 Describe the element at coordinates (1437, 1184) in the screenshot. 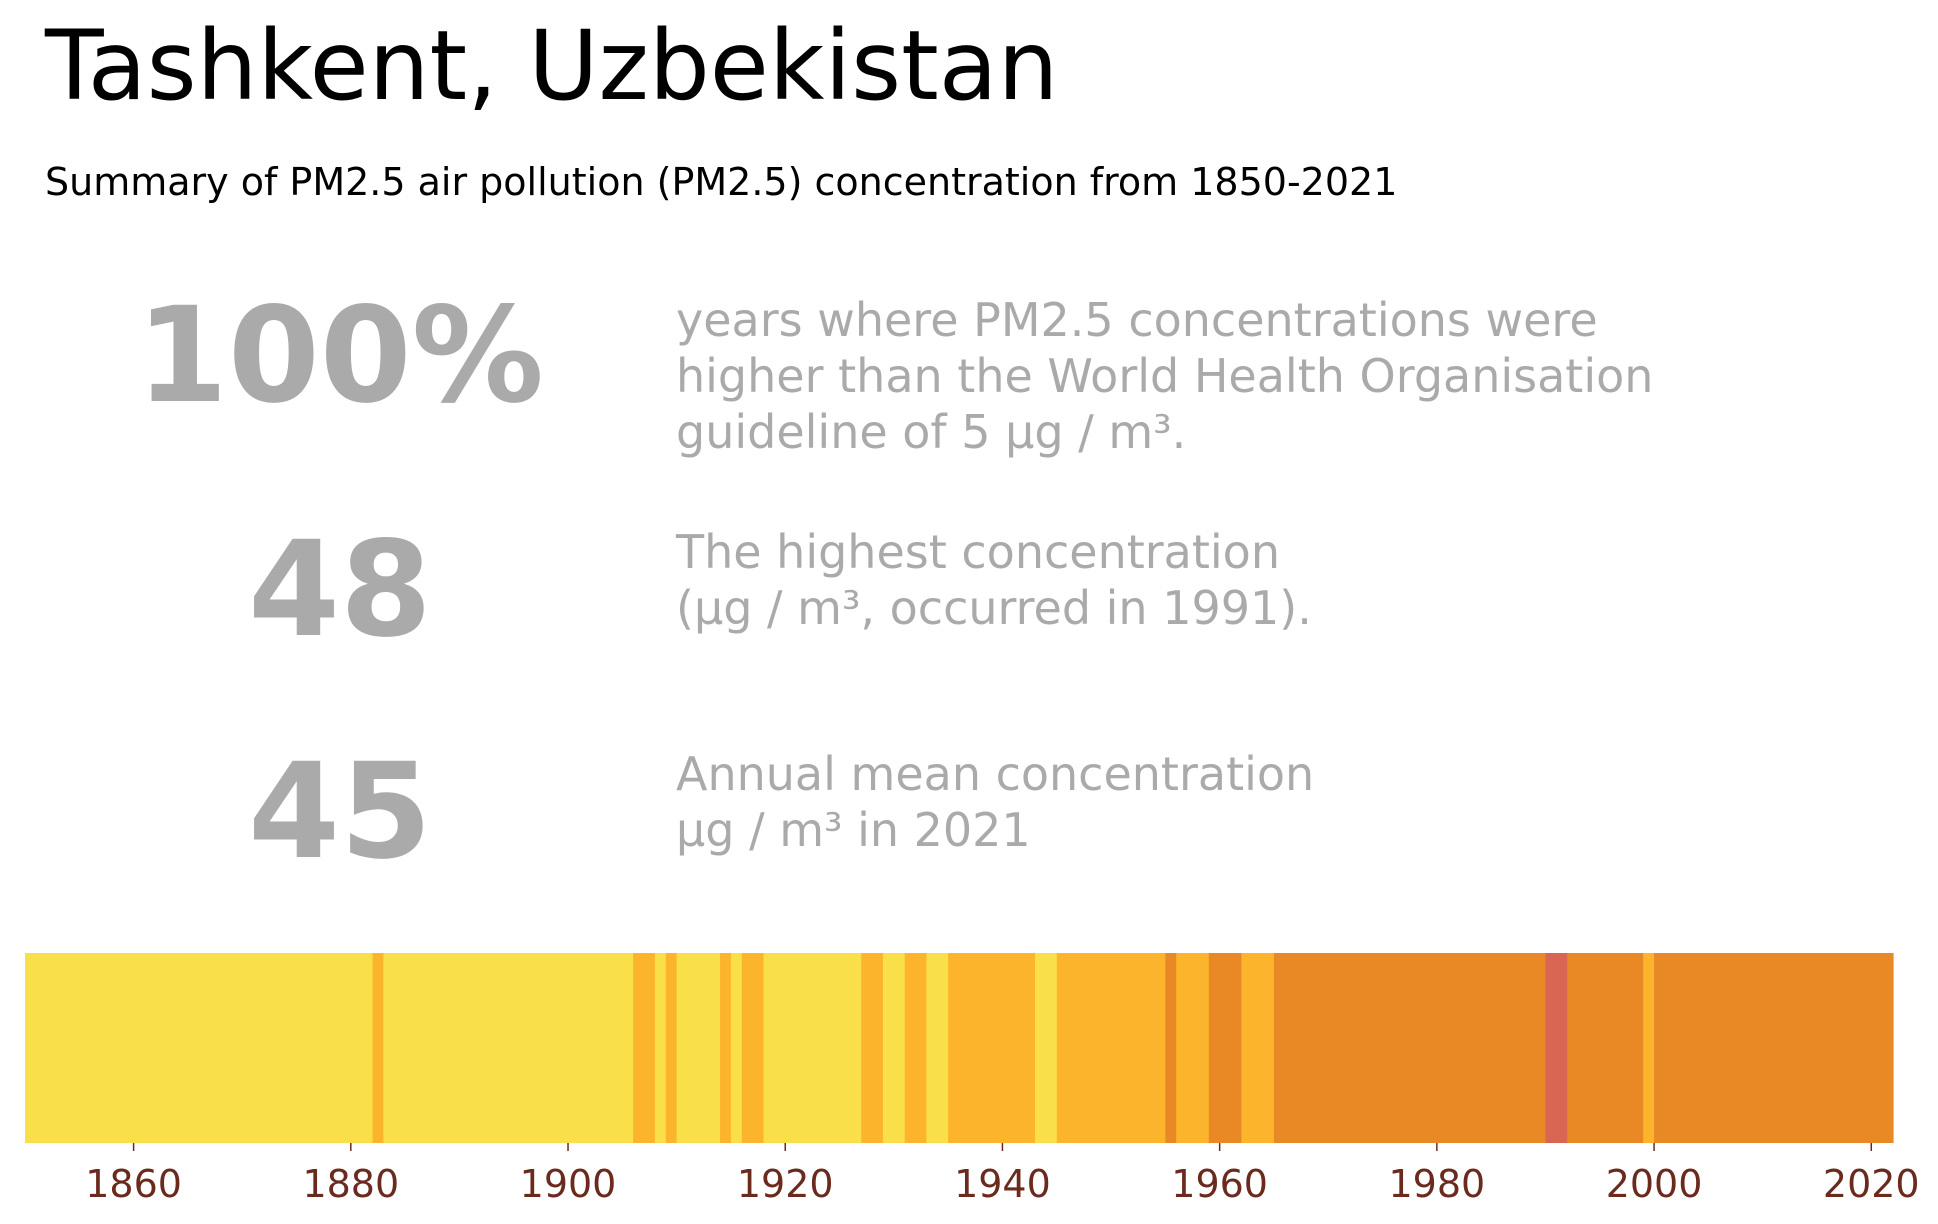

I see `x-tick-label-1980: 1980` at that location.